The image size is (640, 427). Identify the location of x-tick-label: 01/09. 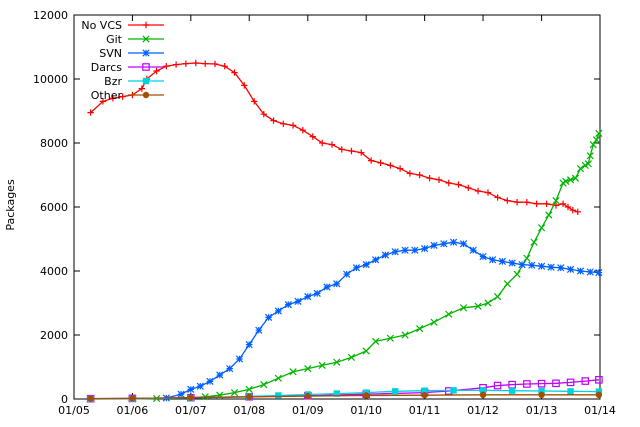
(308, 410).